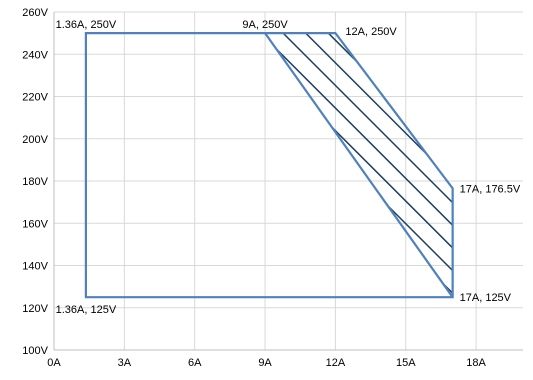 Image resolution: width=533 pixels, height=380 pixels. What do you see at coordinates (195, 363) in the screenshot?
I see `x-tick-label: 6A` at bounding box center [195, 363].